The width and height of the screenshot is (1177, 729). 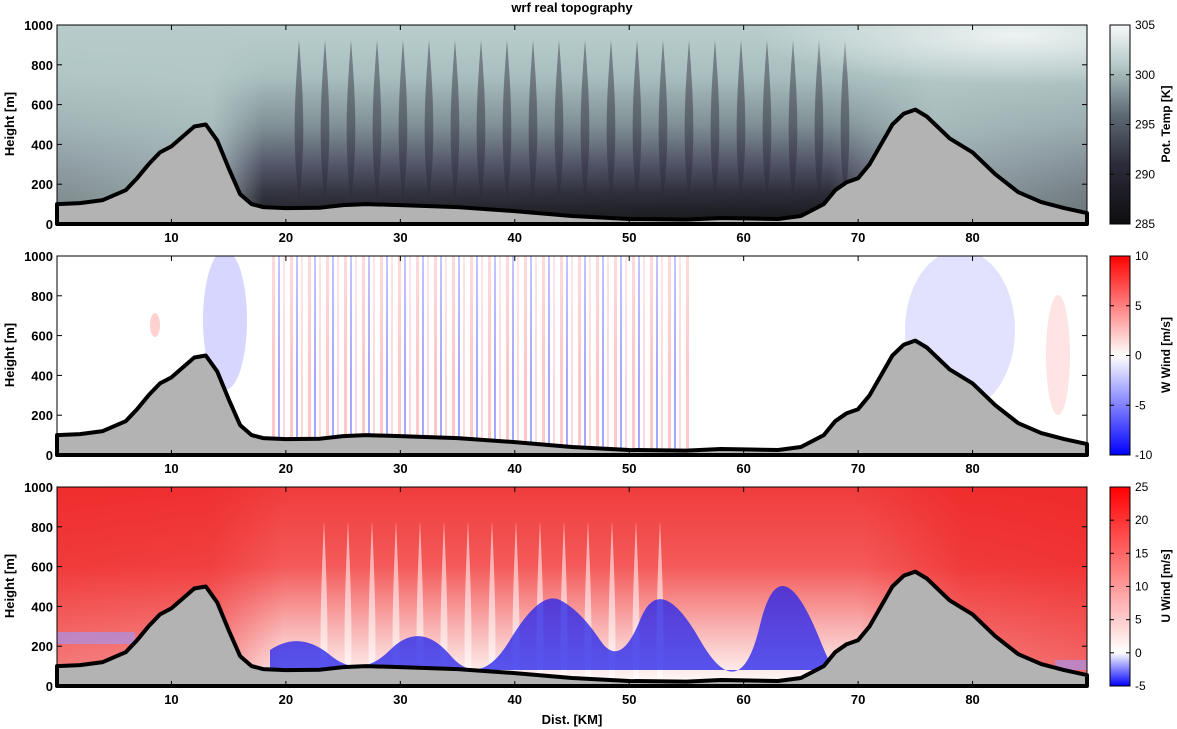 What do you see at coordinates (1145, 25) in the screenshot?
I see `colorbar-tick-label: 305` at bounding box center [1145, 25].